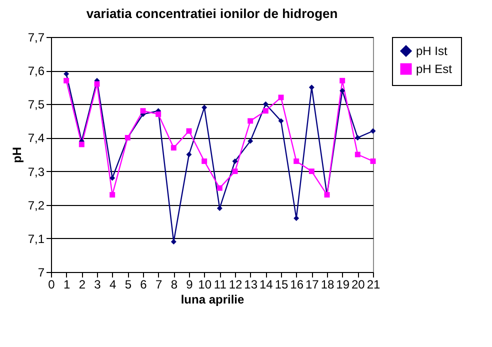 This screenshot has width=492, height=347. What do you see at coordinates (297, 285) in the screenshot?
I see `x-tick-label: 16` at bounding box center [297, 285].